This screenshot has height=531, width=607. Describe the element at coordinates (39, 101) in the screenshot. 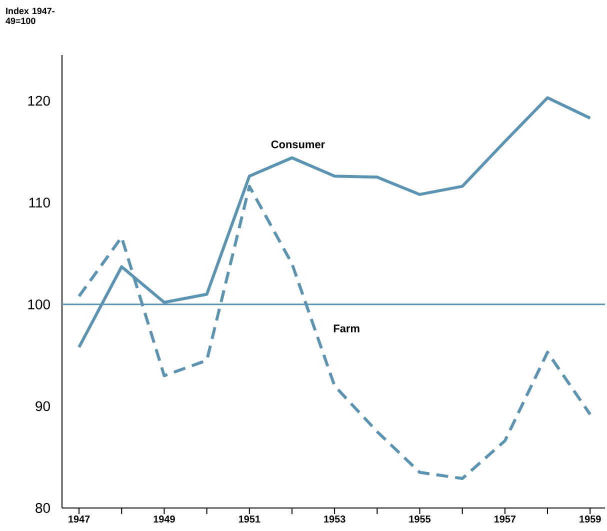

I see `y-tick-label: 120` at that location.